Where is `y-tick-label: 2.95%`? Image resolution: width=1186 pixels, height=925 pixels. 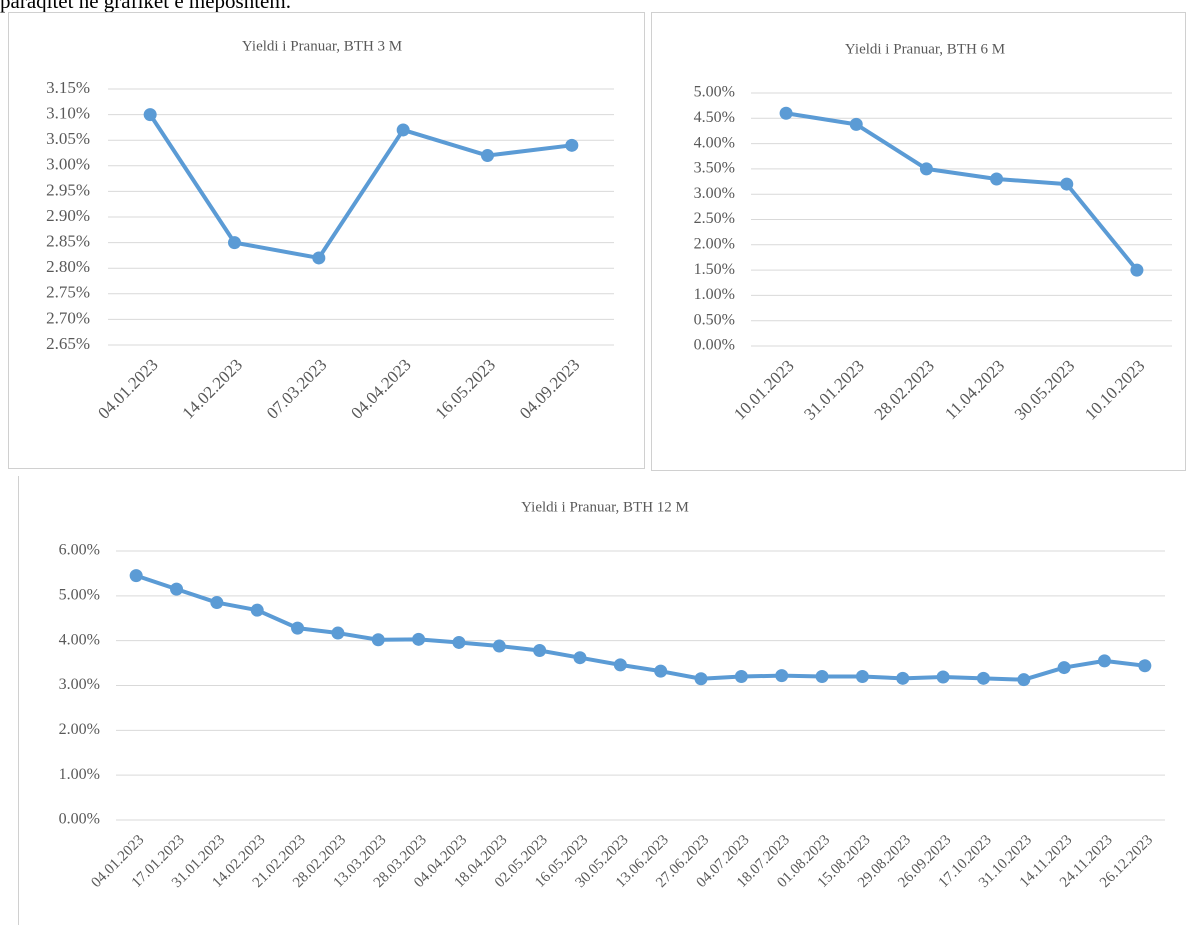 y-tick-label: 2.95% is located at coordinates (68, 189).